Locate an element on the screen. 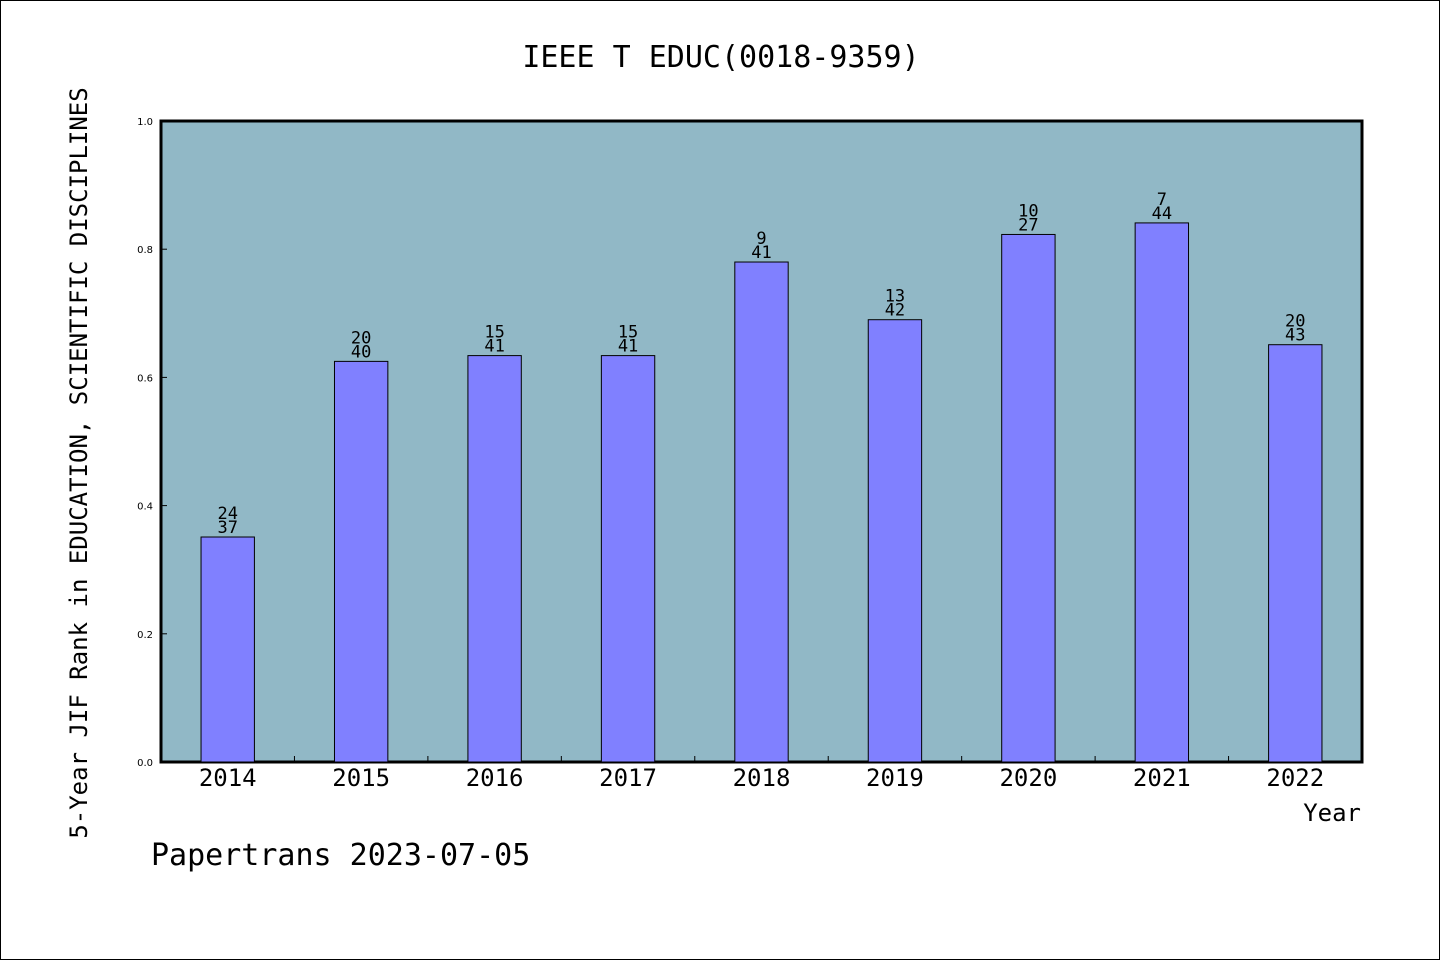 The image size is (1440, 961). bar-2019 is located at coordinates (895, 541).